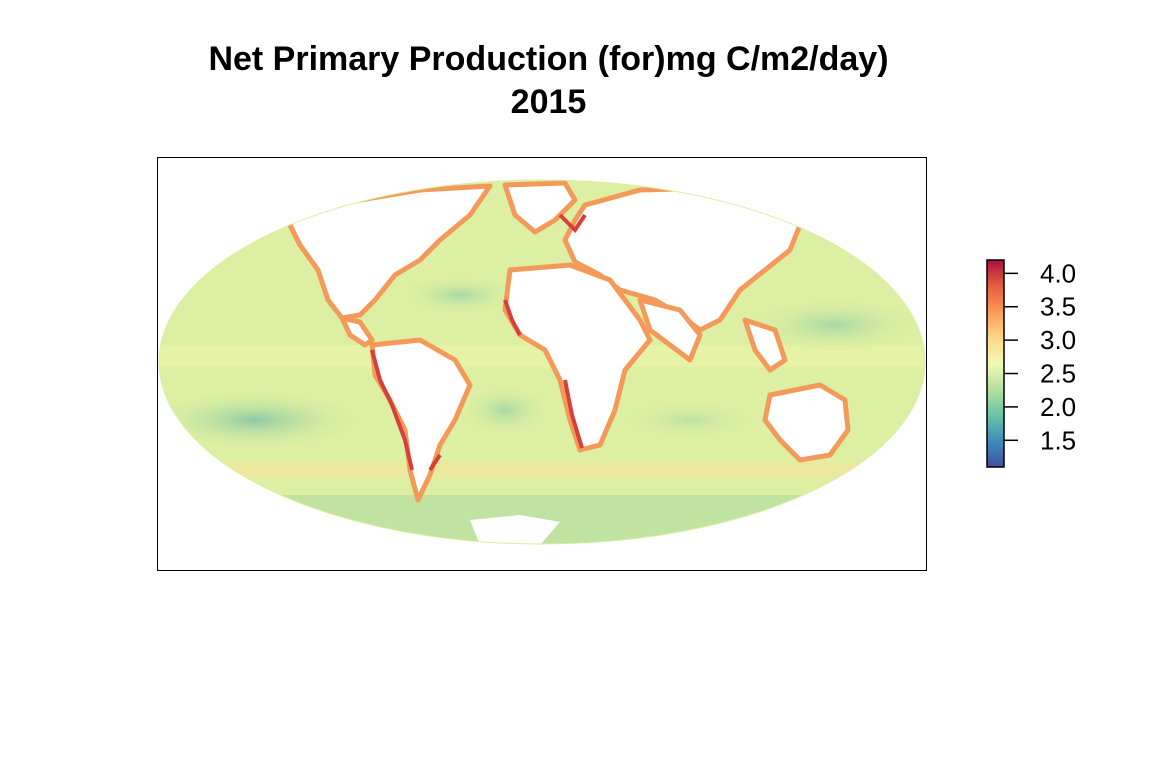  I want to click on canary-upwelling, so click(512, 317).